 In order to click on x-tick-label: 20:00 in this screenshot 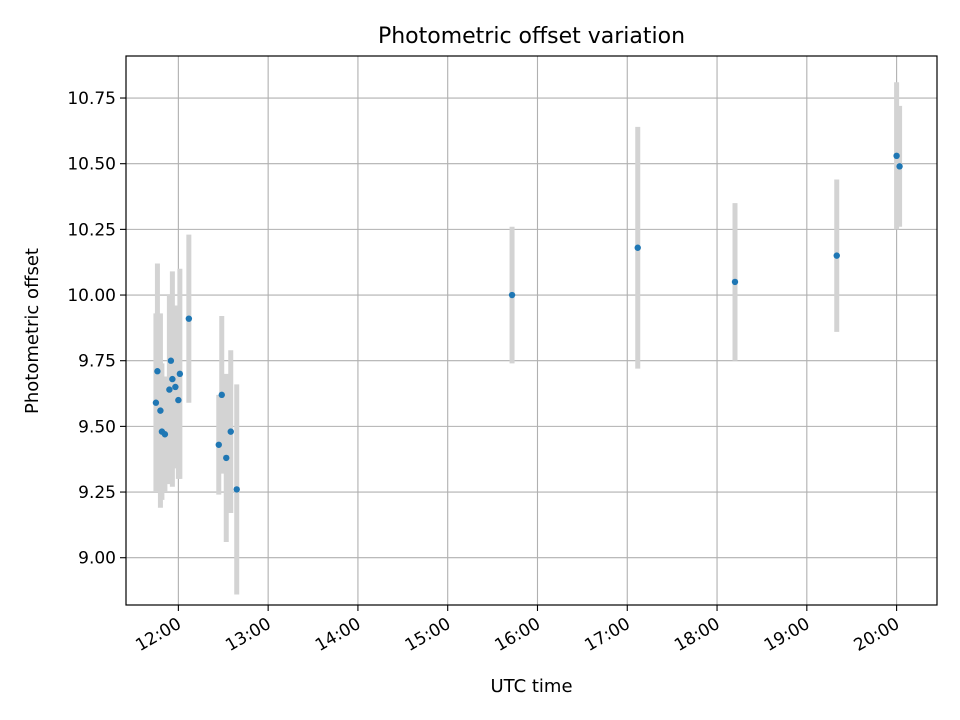, I will do `click(877, 635)`.